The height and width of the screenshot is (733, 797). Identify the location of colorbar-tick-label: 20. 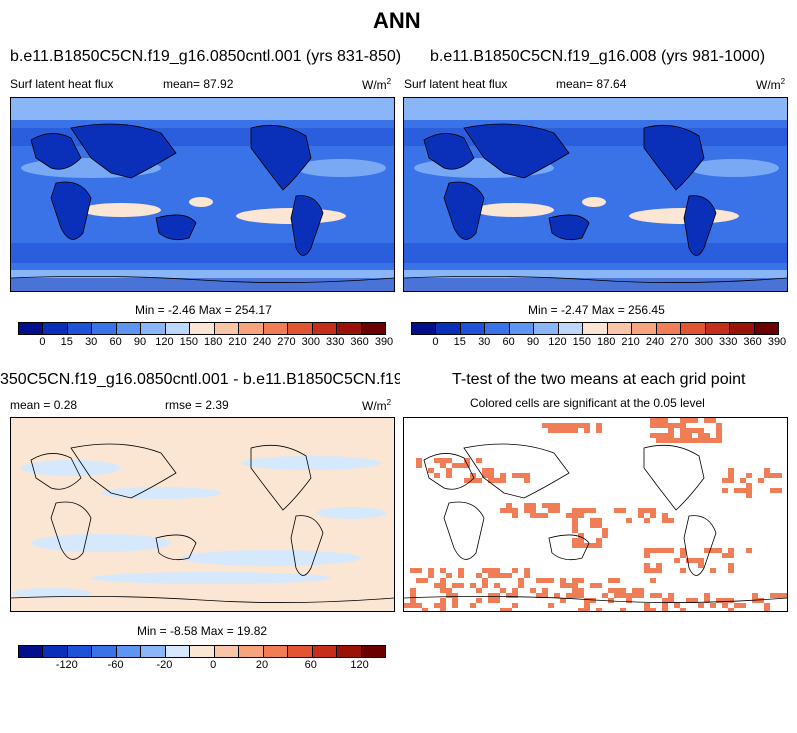
(262, 665).